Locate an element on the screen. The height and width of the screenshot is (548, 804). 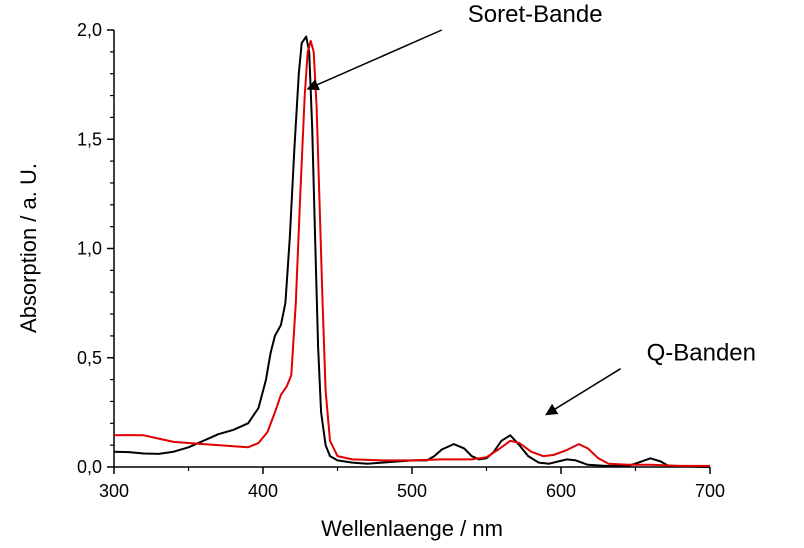
y-tick-label: 0,0 is located at coordinates (89, 467).